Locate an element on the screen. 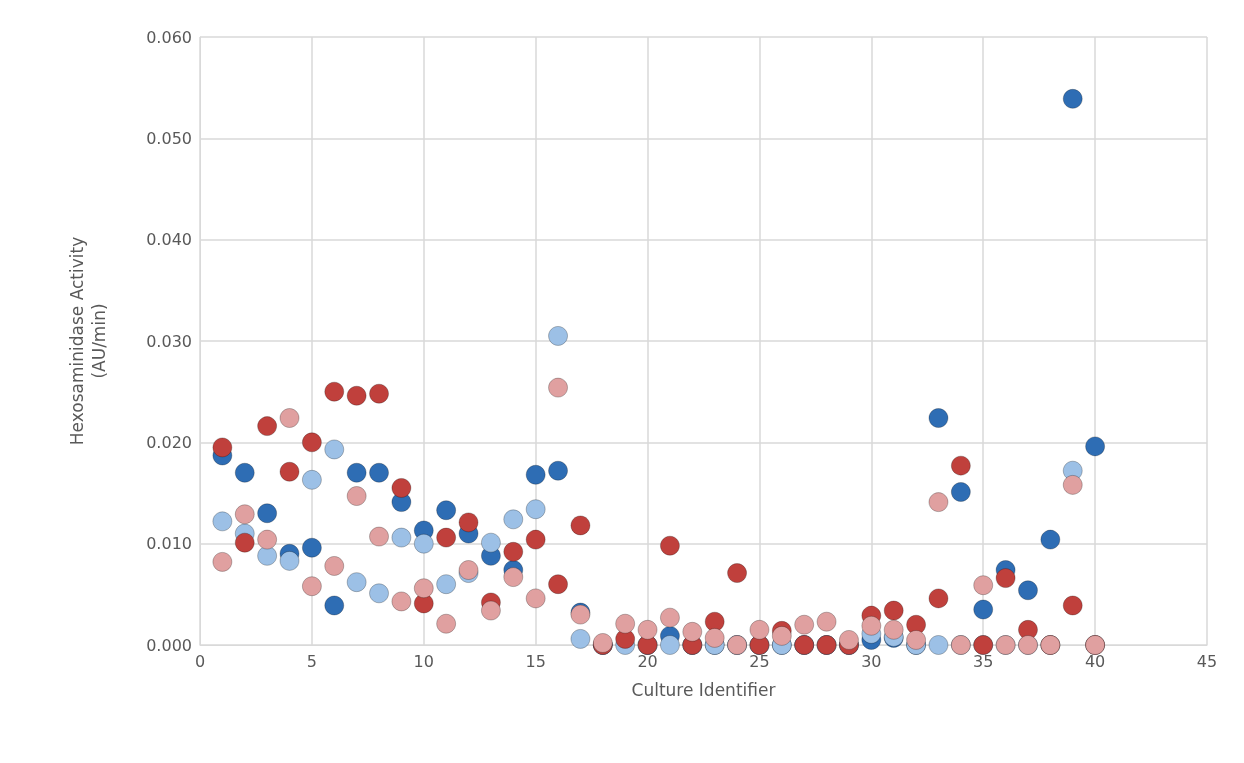 Image resolution: width=1244 pixels, height=763 pixels. y-tick-label: 0.050 is located at coordinates (169, 138).